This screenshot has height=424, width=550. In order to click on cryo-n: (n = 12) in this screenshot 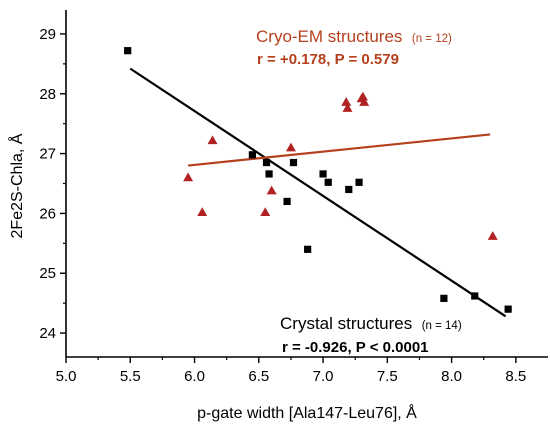, I will do `click(432, 39)`.